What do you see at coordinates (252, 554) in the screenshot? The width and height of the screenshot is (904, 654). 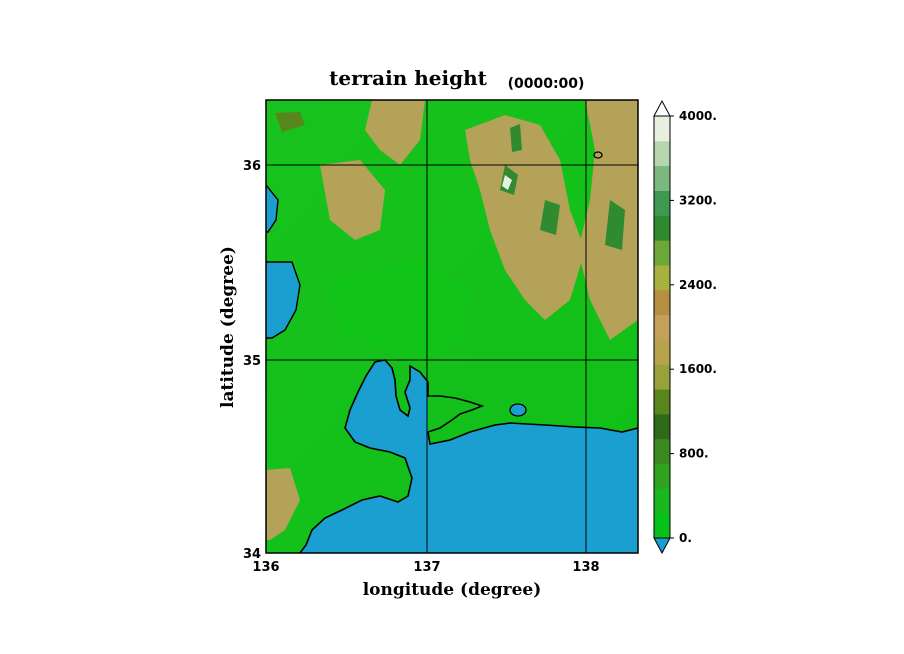 I see `y-tick-34: 34` at bounding box center [252, 554].